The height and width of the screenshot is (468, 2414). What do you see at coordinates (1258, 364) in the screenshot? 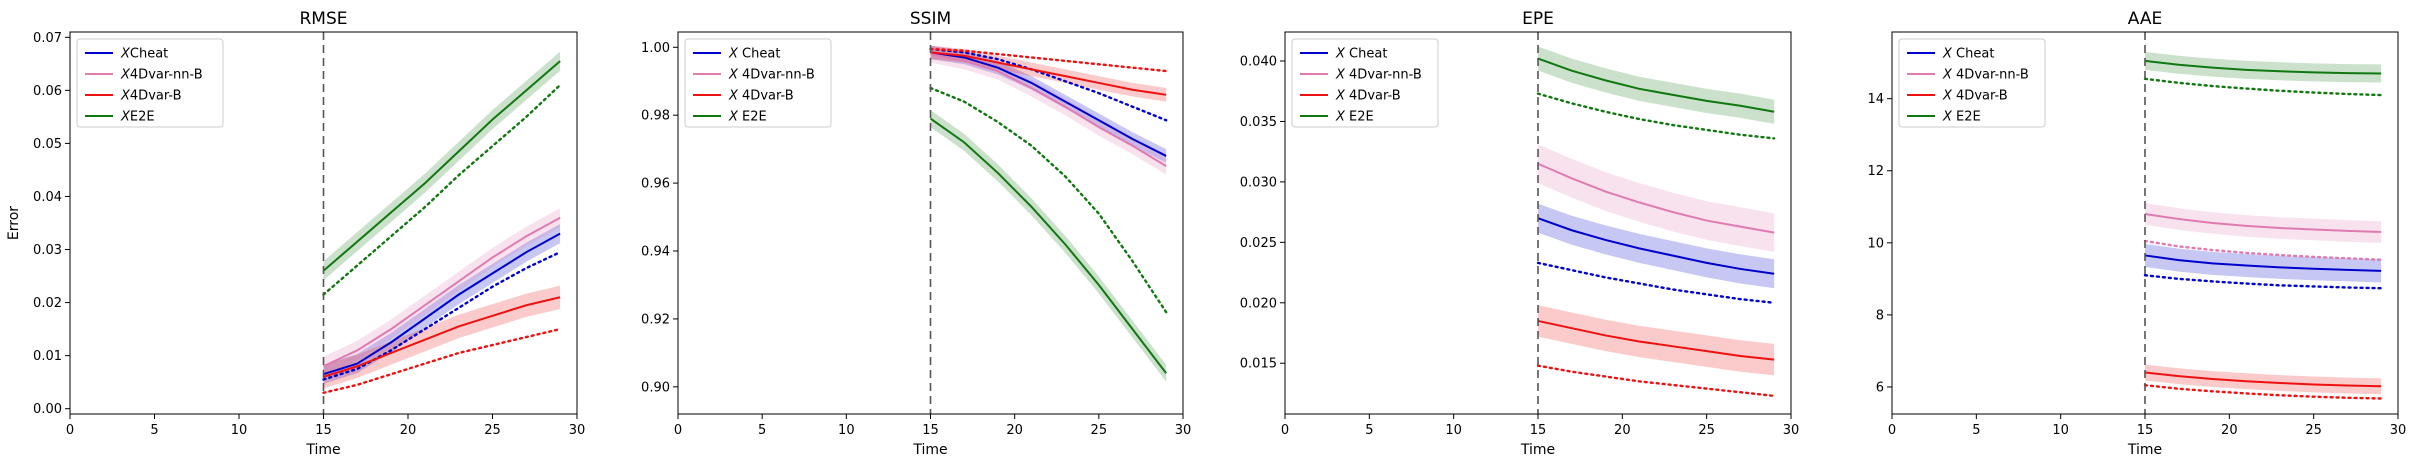
I see `y-tick-label: 0.015` at bounding box center [1258, 364].